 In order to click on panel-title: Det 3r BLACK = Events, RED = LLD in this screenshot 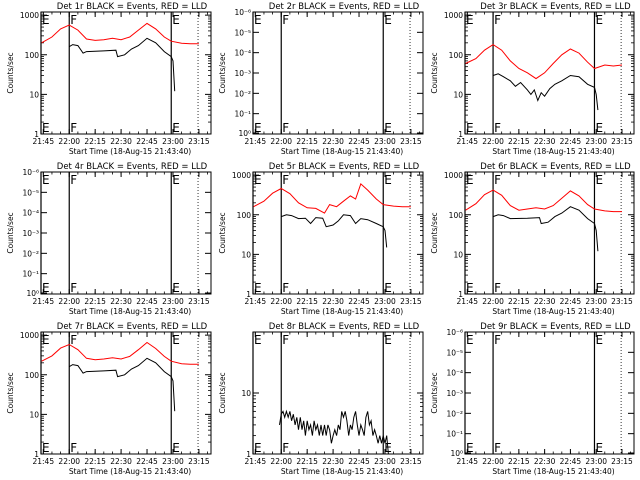, I will do `click(555, 7)`.